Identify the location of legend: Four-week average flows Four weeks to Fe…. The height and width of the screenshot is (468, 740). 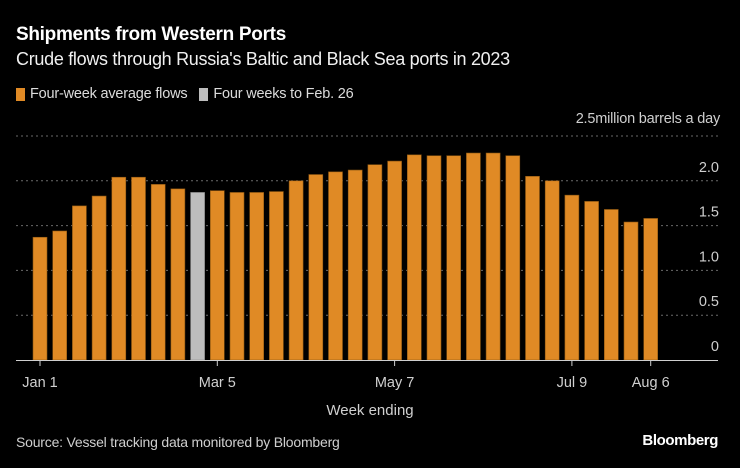
(190, 94).